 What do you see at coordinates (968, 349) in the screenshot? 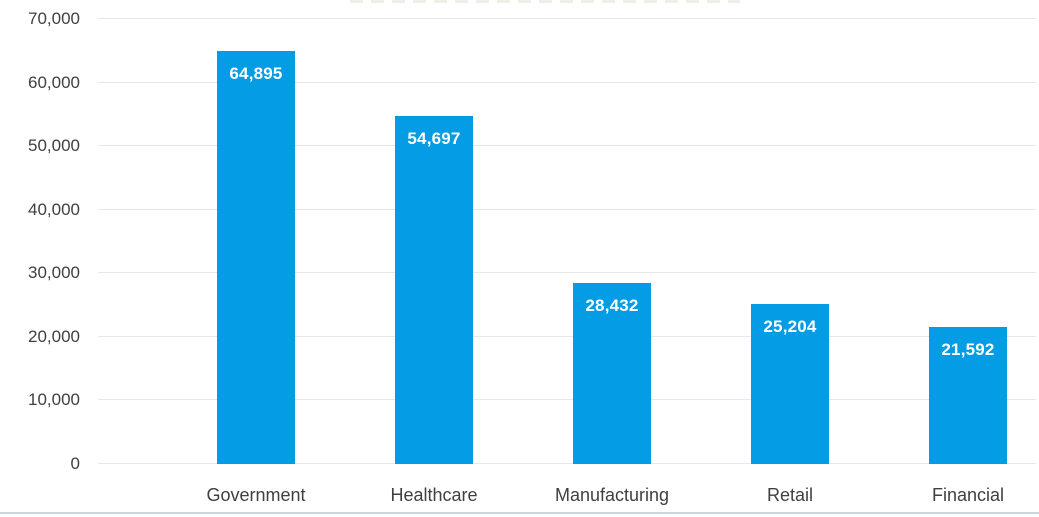
I see `bar-value-label: 21,592` at bounding box center [968, 349].